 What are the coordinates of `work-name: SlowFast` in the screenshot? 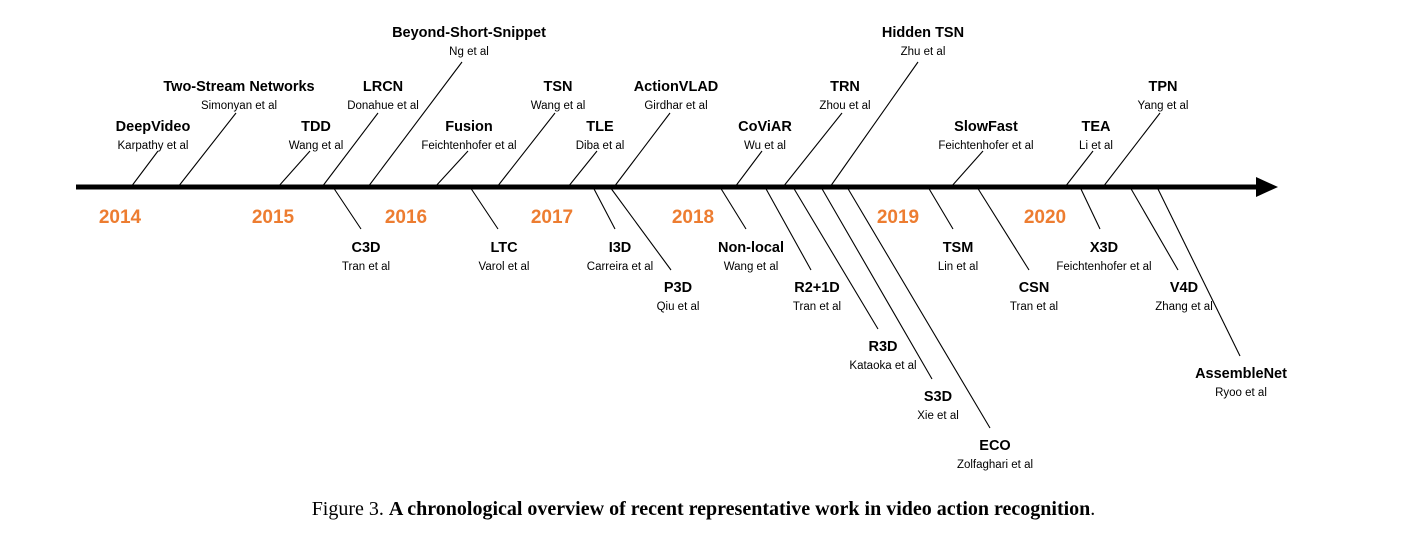 It's located at (986, 127).